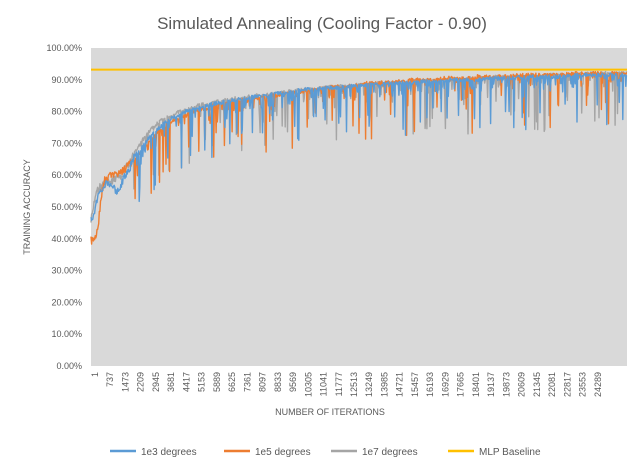 This screenshot has height=472, width=641. Describe the element at coordinates (552, 384) in the screenshot. I see `x-tick-label: 22081` at that location.